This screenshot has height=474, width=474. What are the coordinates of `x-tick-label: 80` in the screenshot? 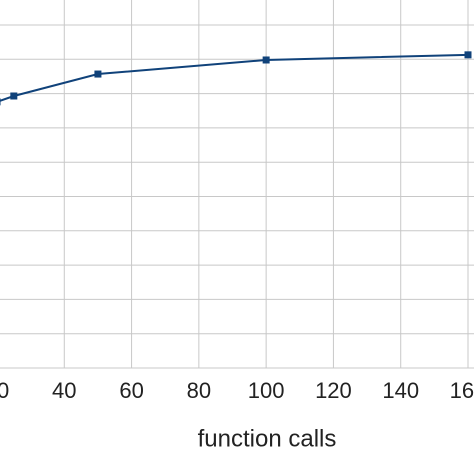 It's located at (199, 390).